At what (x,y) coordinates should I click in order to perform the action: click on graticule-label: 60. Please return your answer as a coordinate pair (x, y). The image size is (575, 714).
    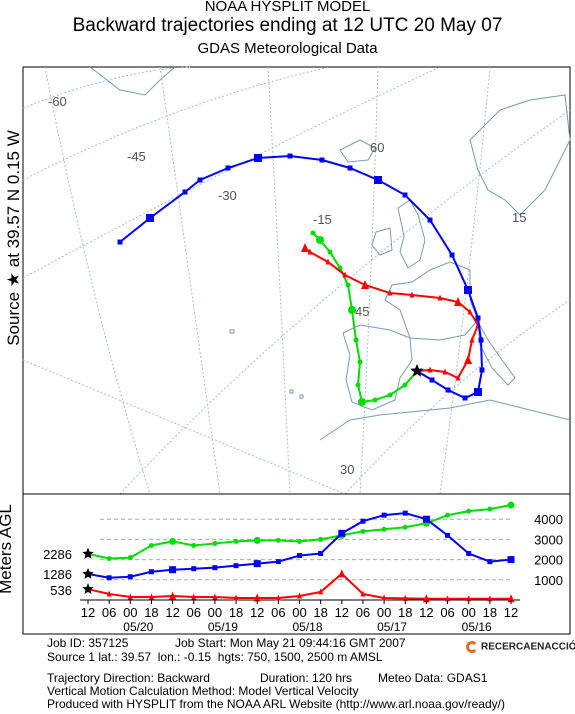
    Looking at the image, I should click on (377, 147).